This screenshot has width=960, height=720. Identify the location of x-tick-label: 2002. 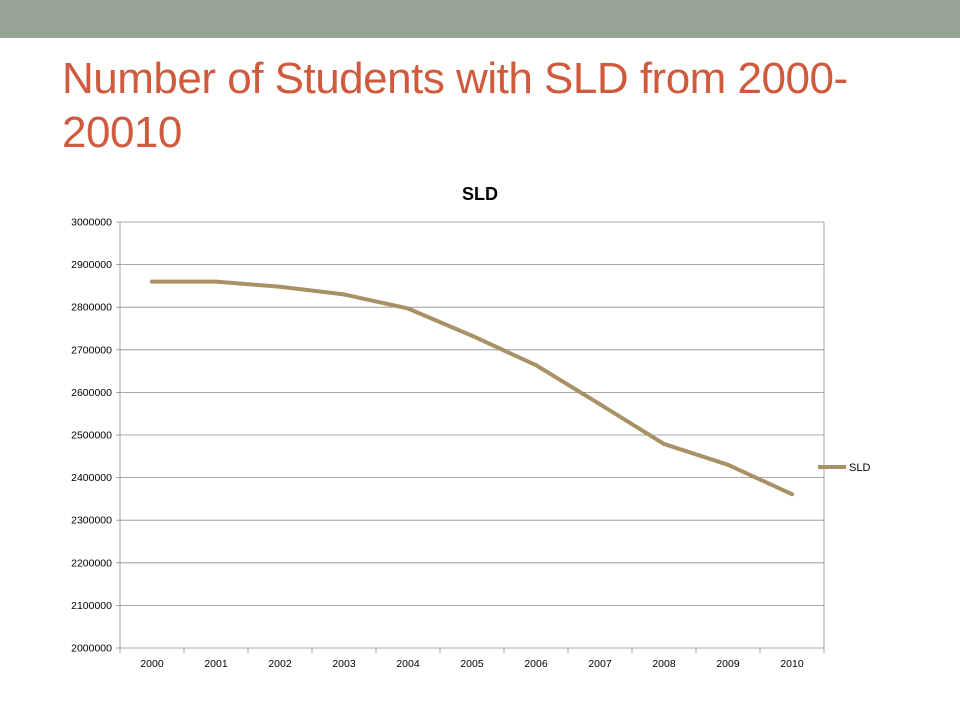
(280, 664).